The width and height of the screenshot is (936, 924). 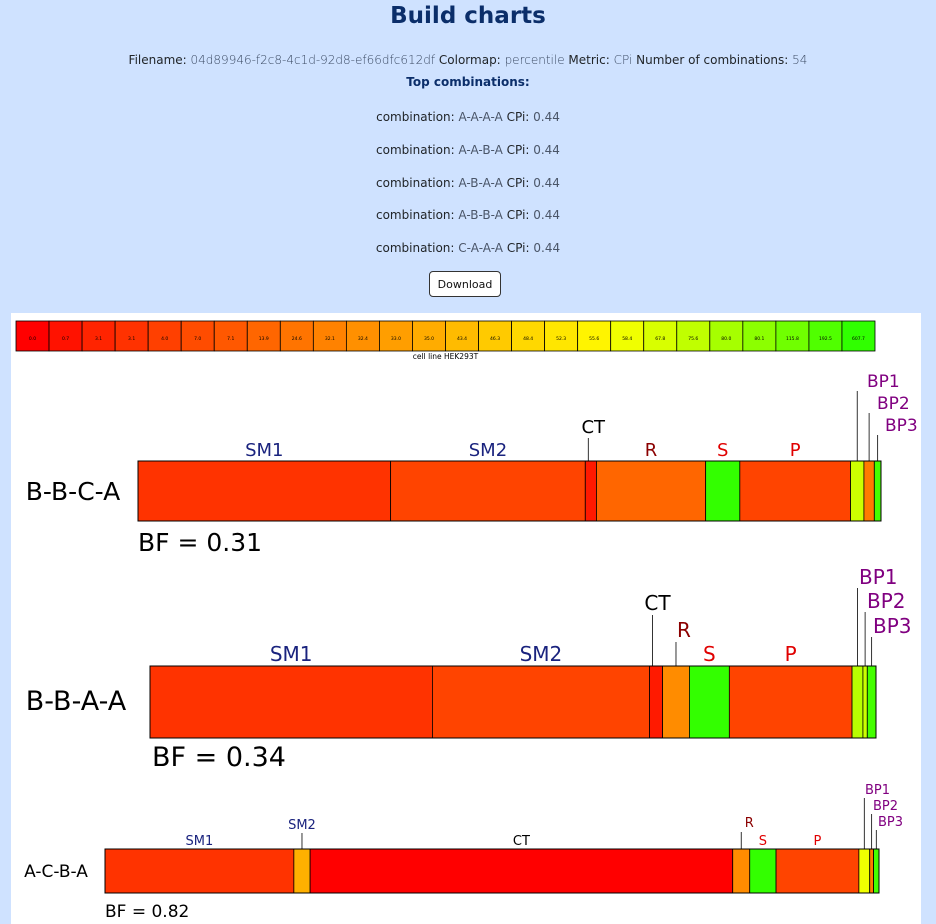 I want to click on legend-value: 24.6, so click(x=297, y=339).